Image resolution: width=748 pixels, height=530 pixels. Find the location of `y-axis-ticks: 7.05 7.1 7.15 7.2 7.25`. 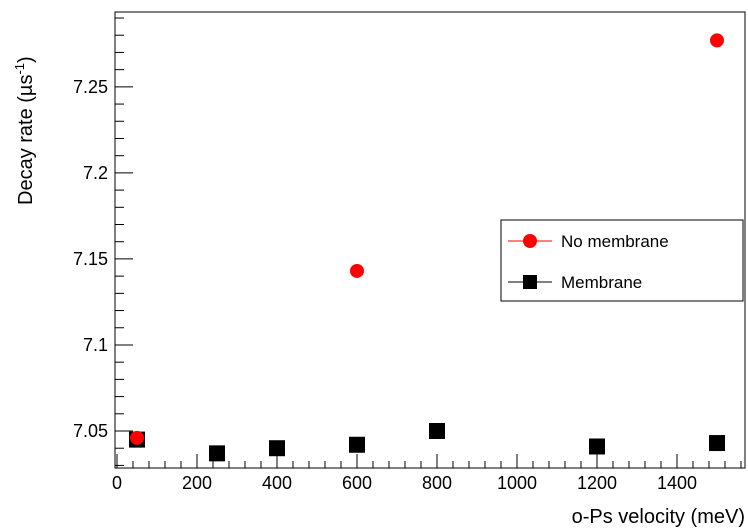

y-axis-ticks: 7.05 7.1 7.15 7.2 7.25 is located at coordinates (103, 241).